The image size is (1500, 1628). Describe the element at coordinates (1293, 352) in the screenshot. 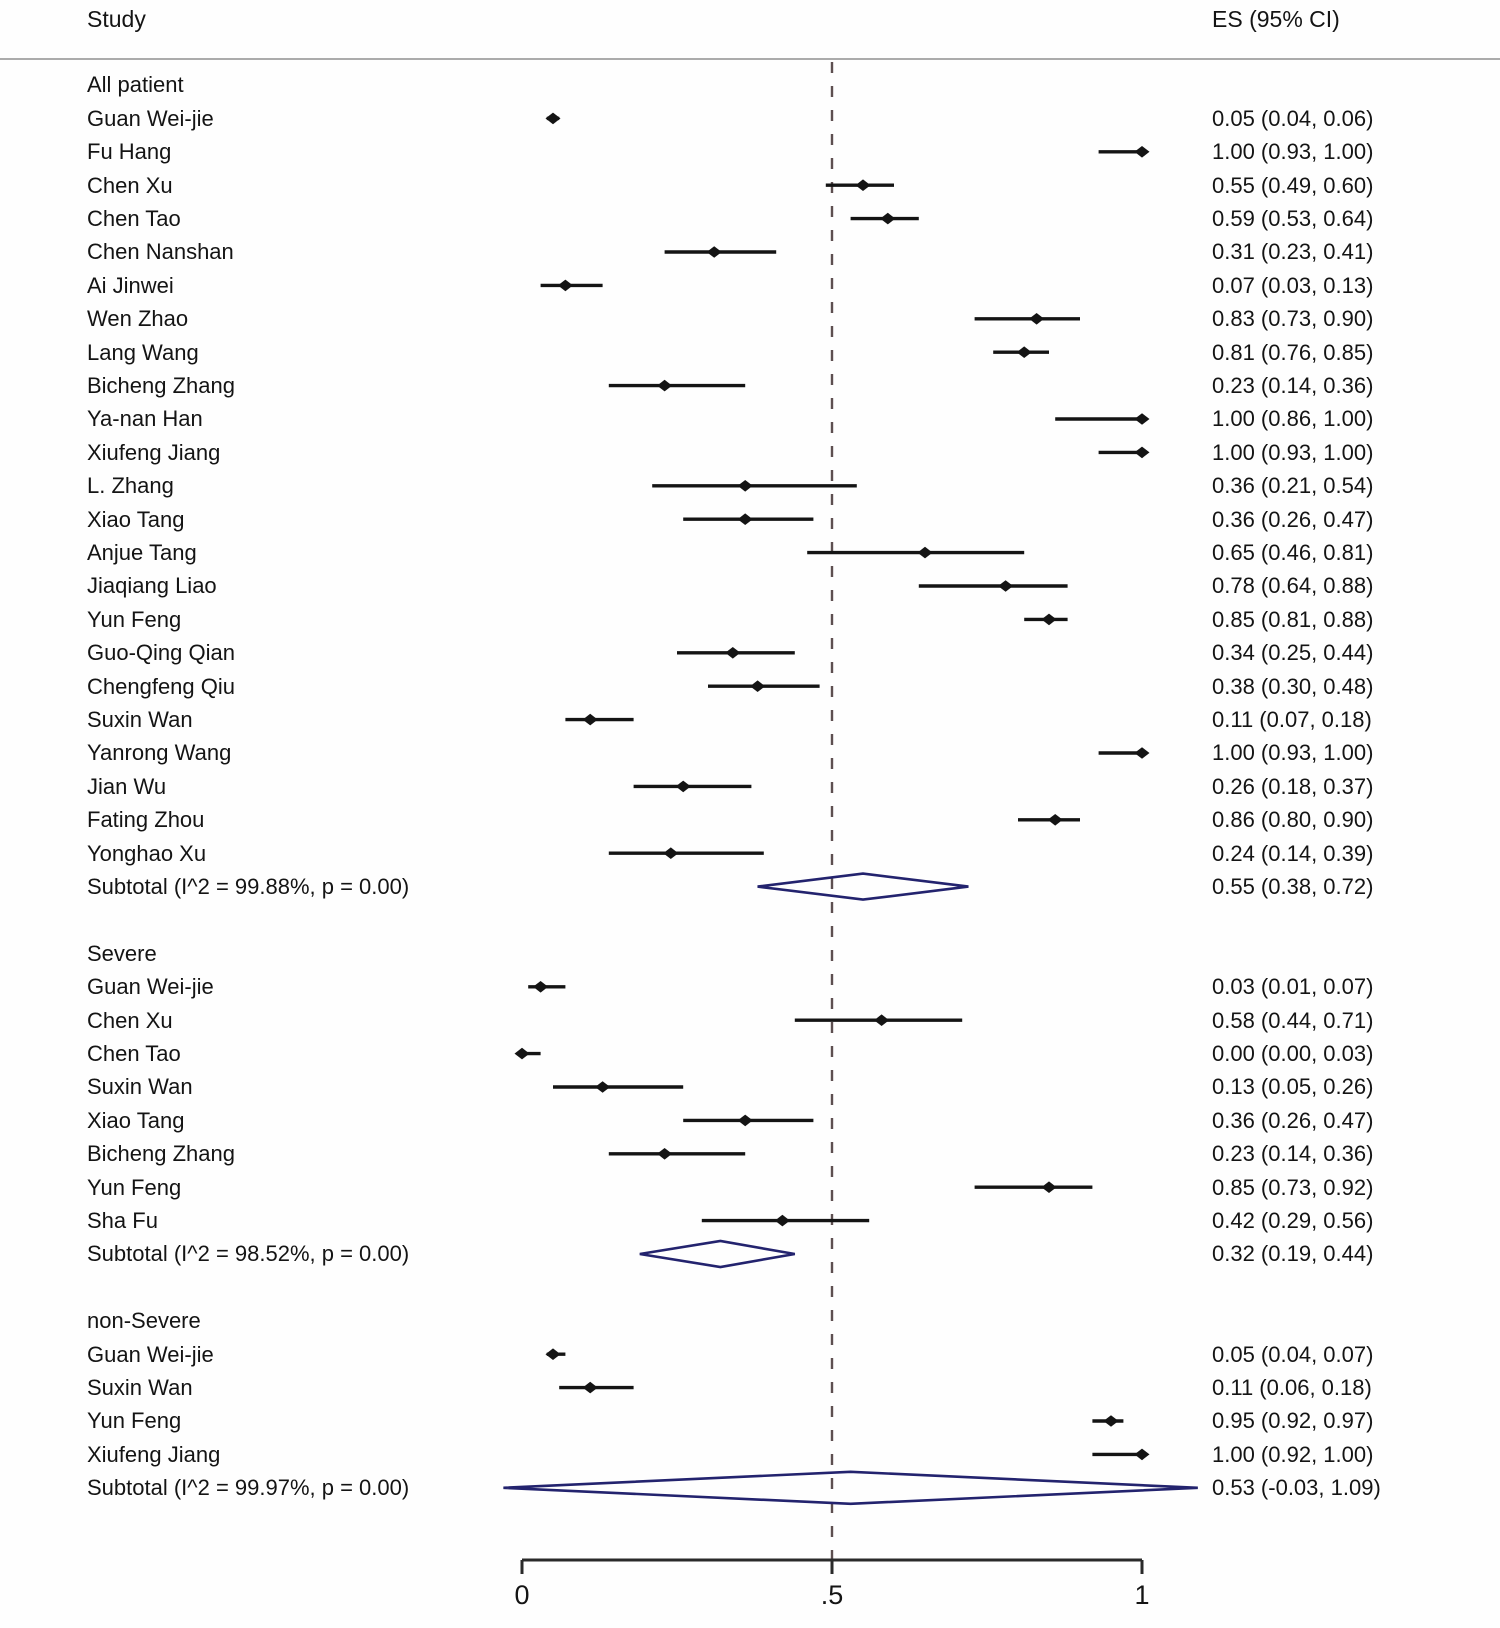

I see `es-value: 0.81 (0.76, 0.85)` at that location.